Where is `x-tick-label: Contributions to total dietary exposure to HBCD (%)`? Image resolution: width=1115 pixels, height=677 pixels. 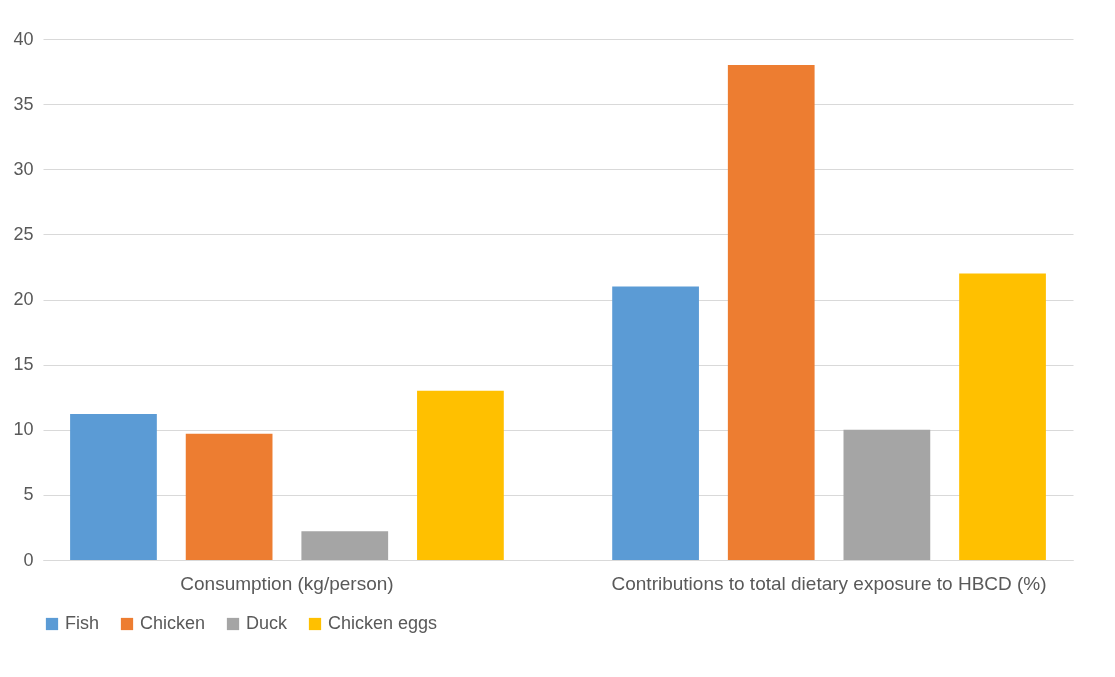
x-tick-label: Contributions to total dietary exposure to HBCD (%) is located at coordinates (829, 583).